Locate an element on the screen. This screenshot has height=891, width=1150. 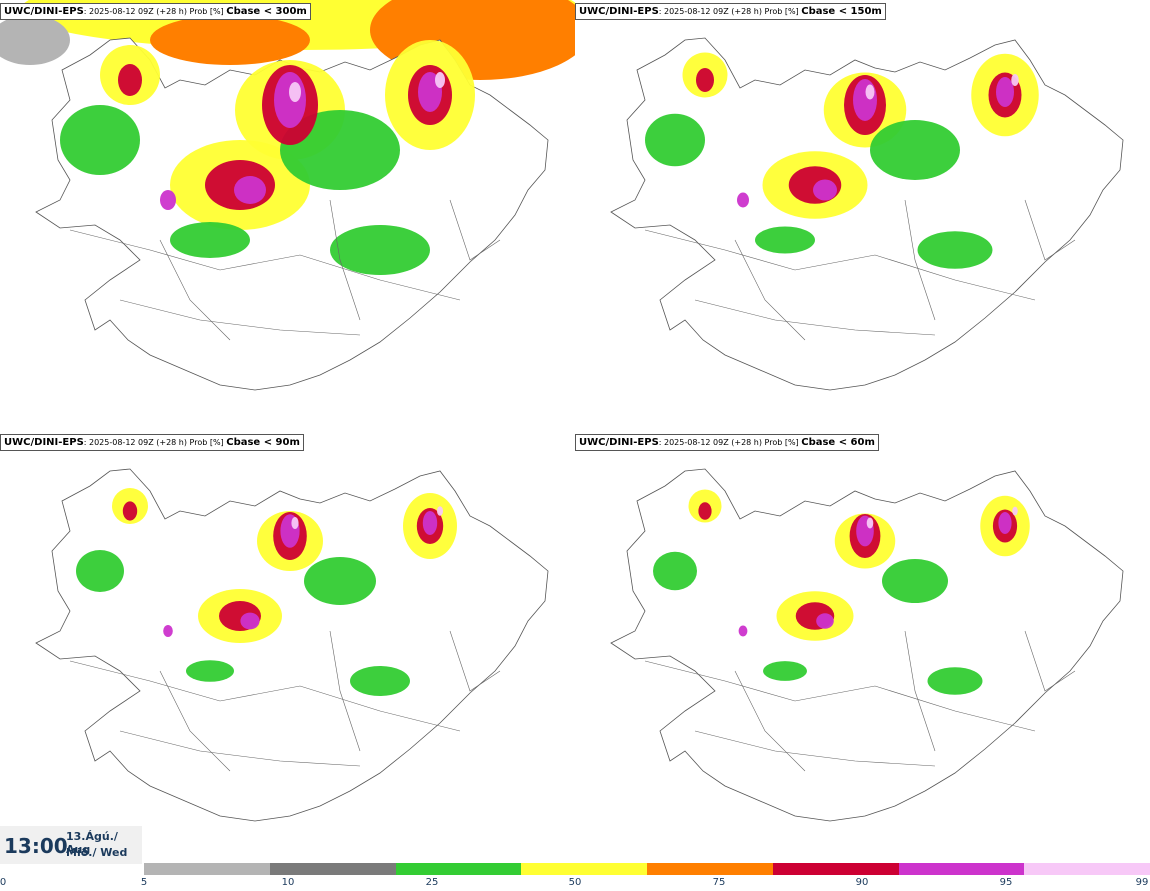
valid-time-box: 13:00 13.Ágú./ Aug Mið./ Wed is located at coordinates (71, 845).